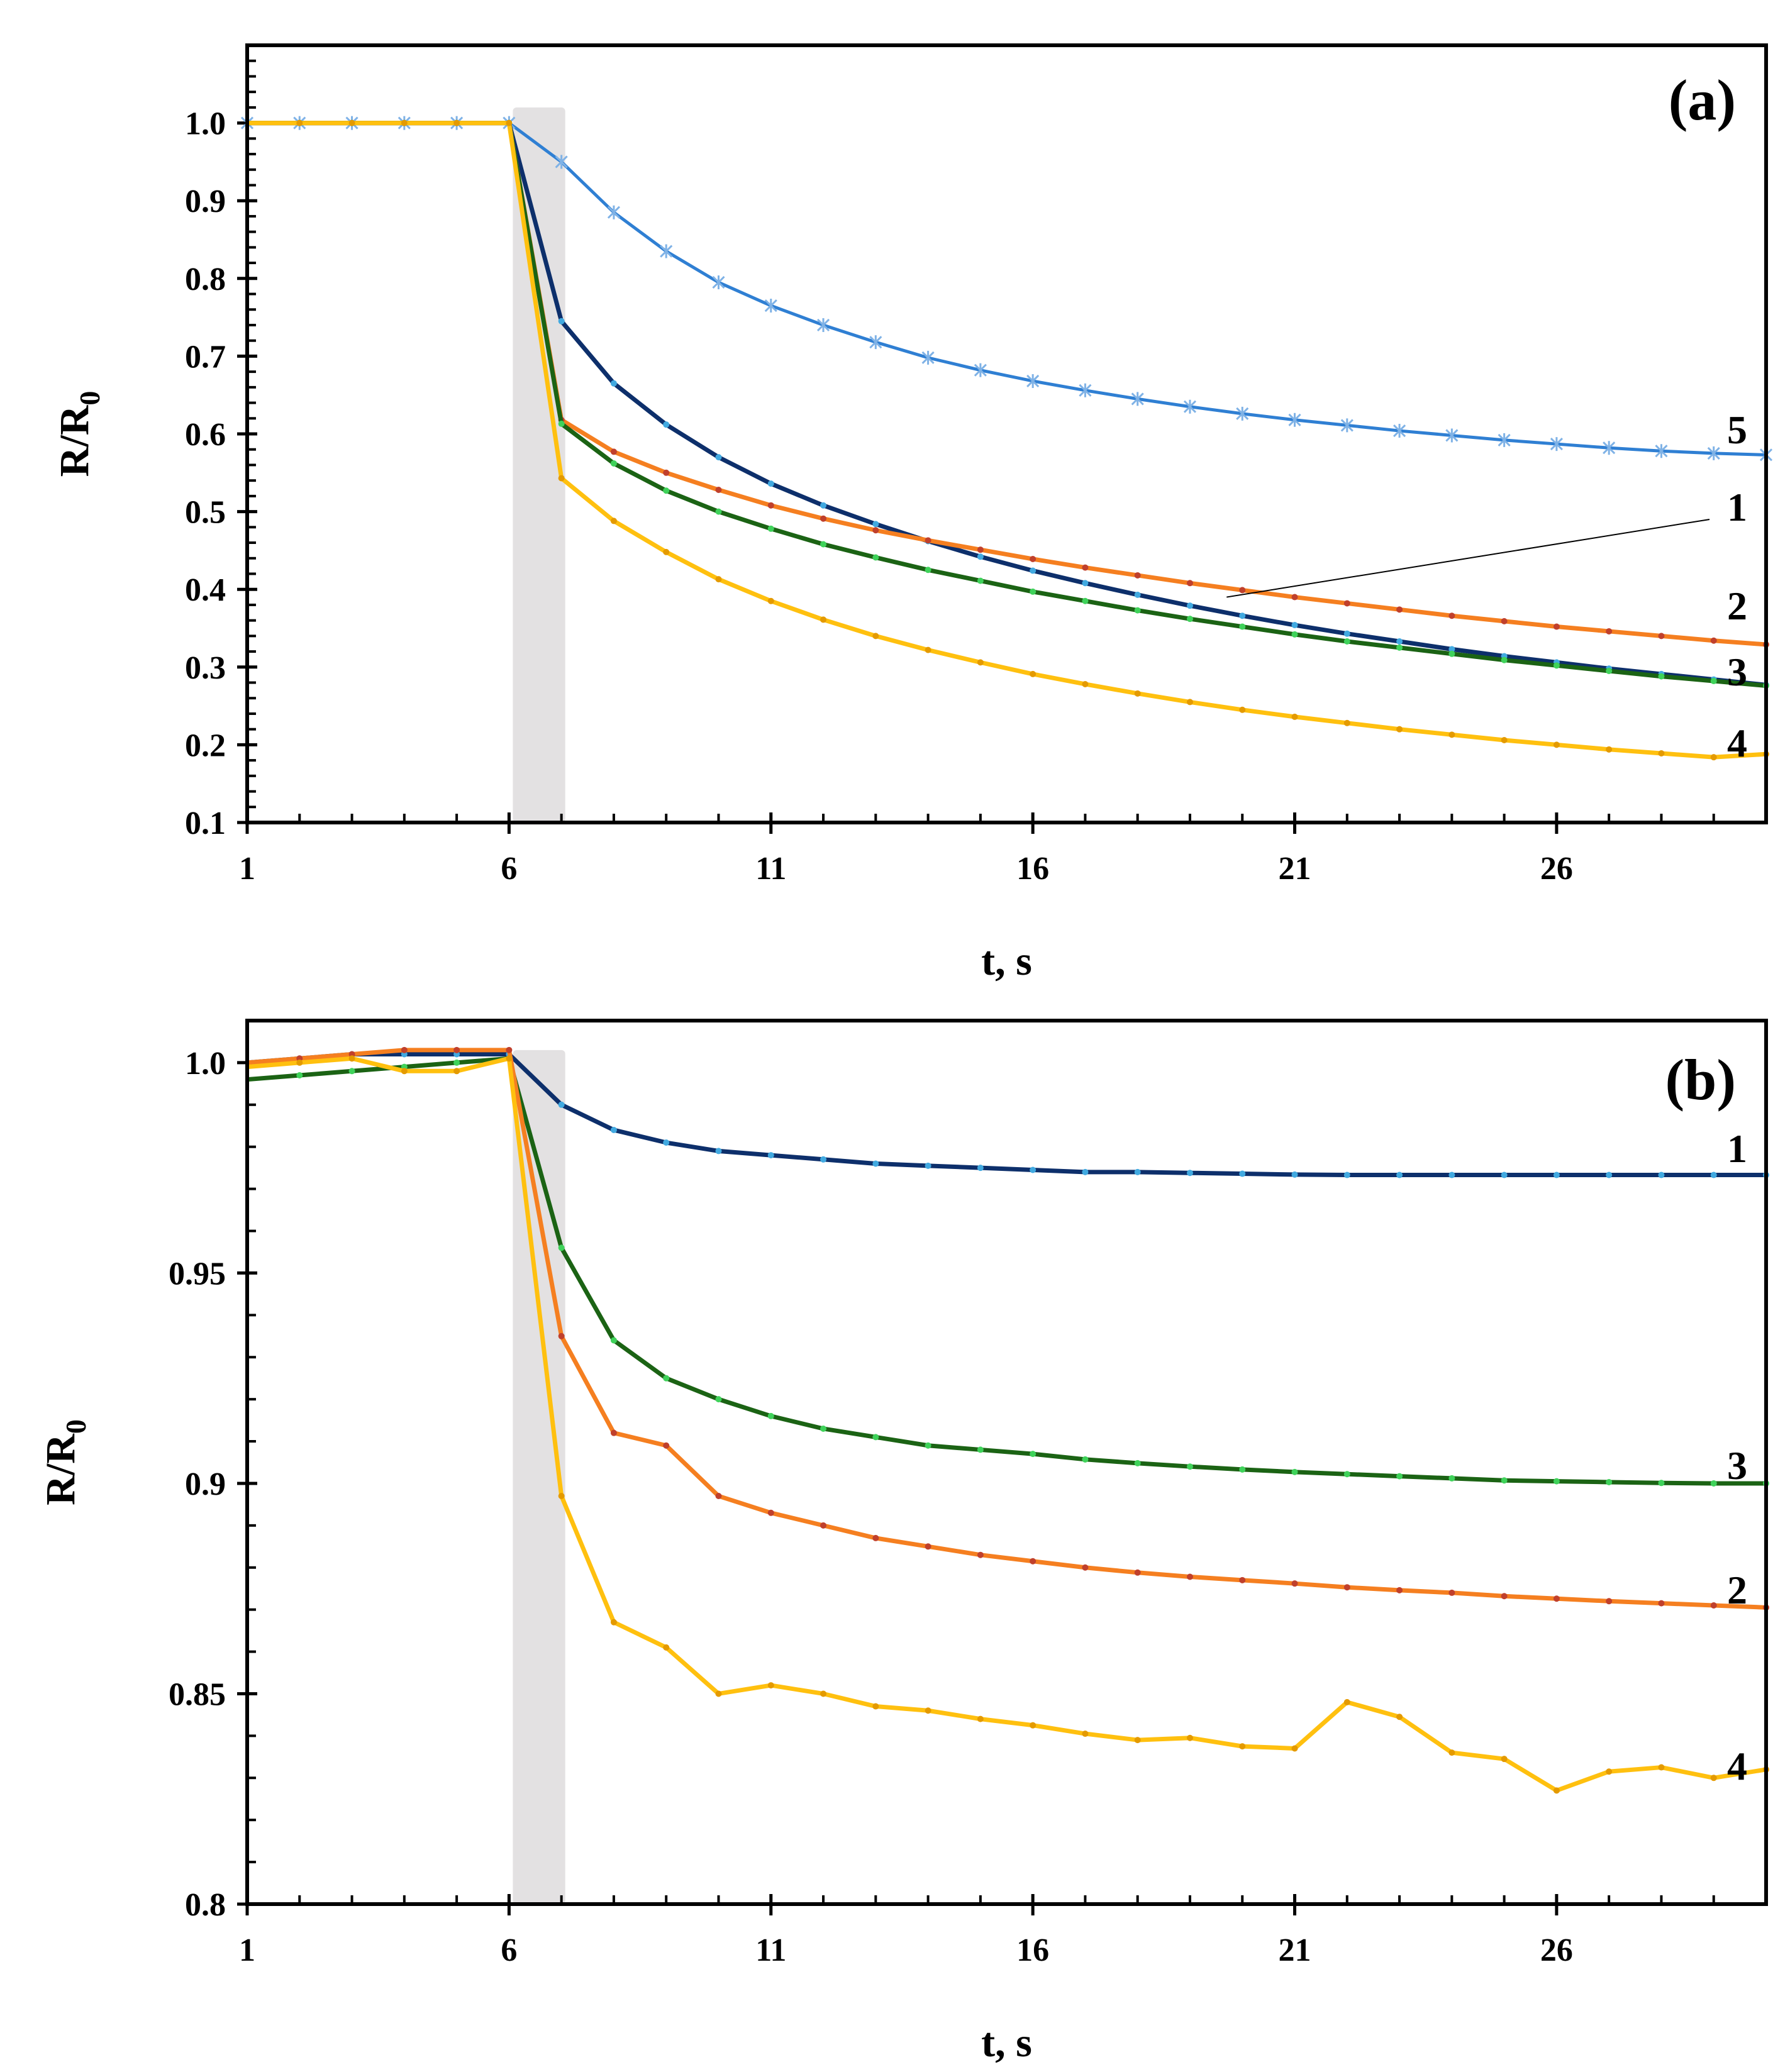  What do you see at coordinates (1737, 1457) in the screenshot?
I see `curve-labels: 1 3 2 4` at bounding box center [1737, 1457].